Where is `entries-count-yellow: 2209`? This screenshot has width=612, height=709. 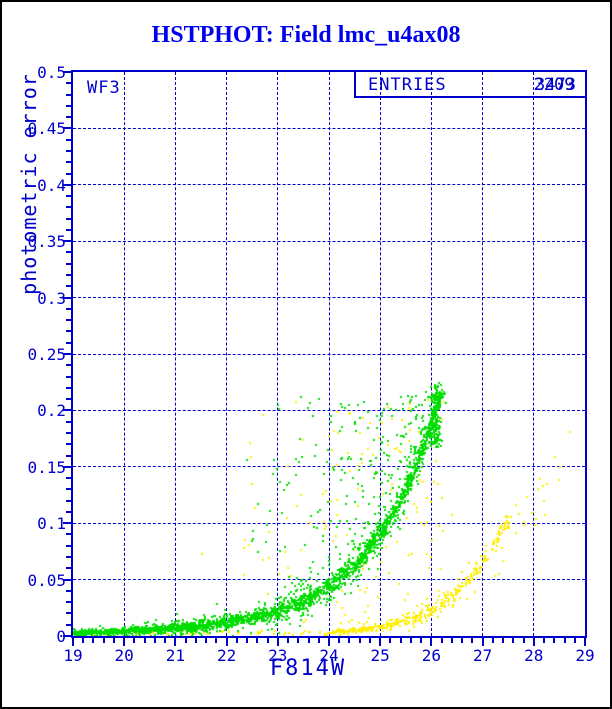 entries-count-yellow: 2209 is located at coordinates (554, 85).